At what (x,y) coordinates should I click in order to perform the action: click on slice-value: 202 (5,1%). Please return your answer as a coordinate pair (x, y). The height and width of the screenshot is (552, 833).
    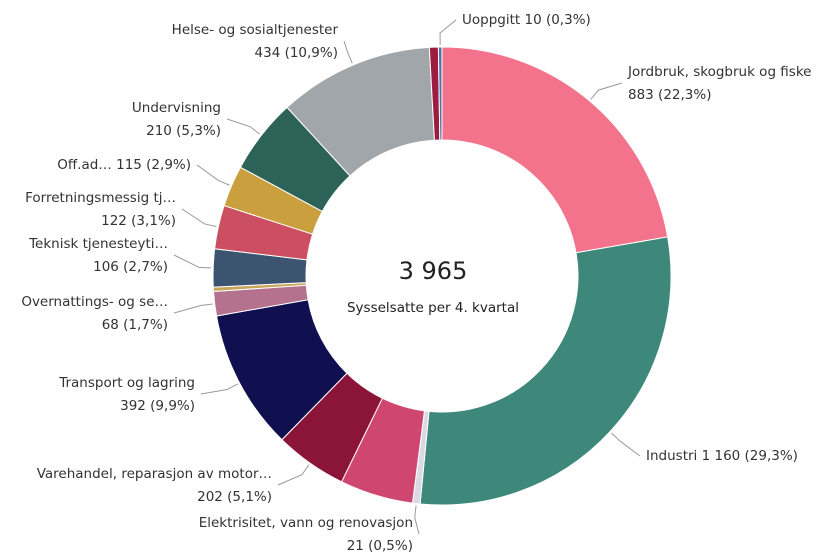
    Looking at the image, I should click on (234, 497).